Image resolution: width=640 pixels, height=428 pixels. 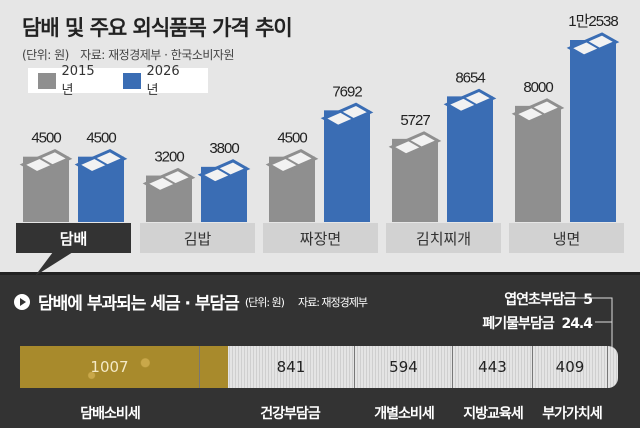 I want to click on segment-label: 개별소비세, so click(x=404, y=414).